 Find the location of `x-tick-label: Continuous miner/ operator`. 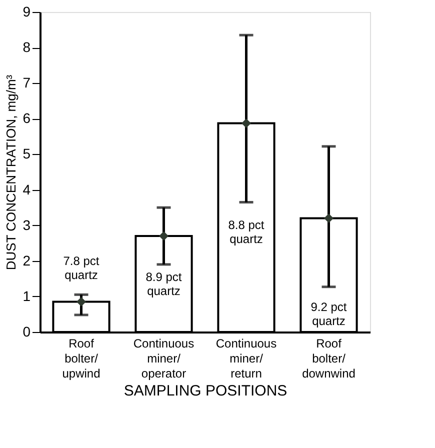

x-tick-label: Continuous miner/ operator is located at coordinates (163, 358).